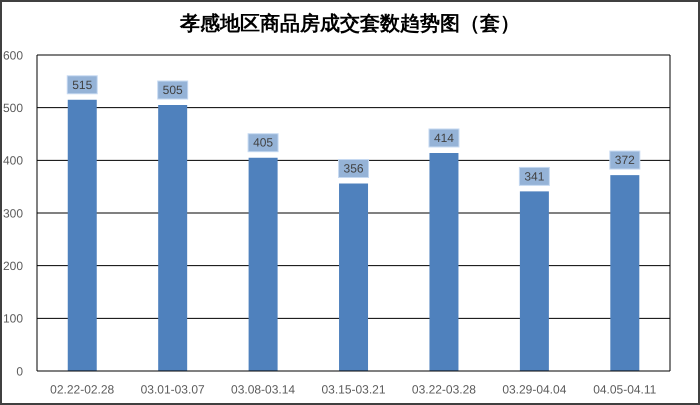 Image resolution: width=700 pixels, height=405 pixels. Describe the element at coordinates (82, 389) in the screenshot. I see `x-tick-label: 02.22-02.28` at that location.